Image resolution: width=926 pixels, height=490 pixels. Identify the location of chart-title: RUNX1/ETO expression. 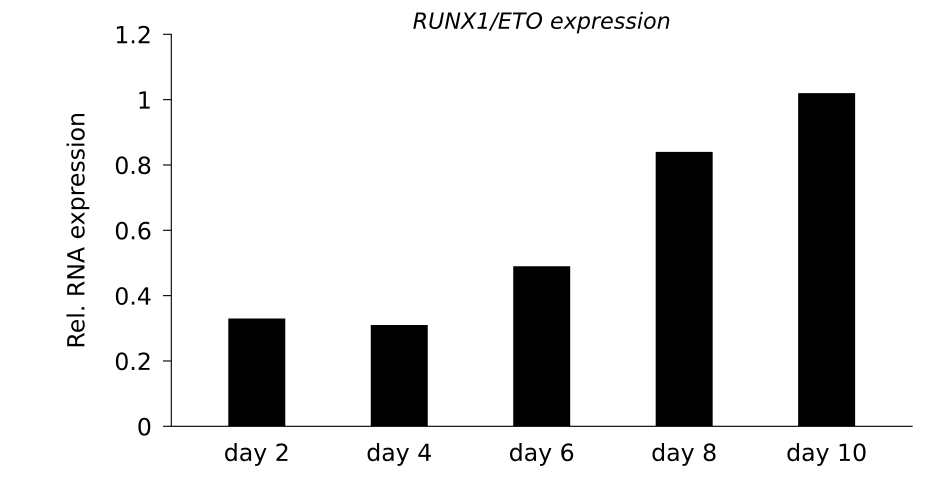
(541, 23).